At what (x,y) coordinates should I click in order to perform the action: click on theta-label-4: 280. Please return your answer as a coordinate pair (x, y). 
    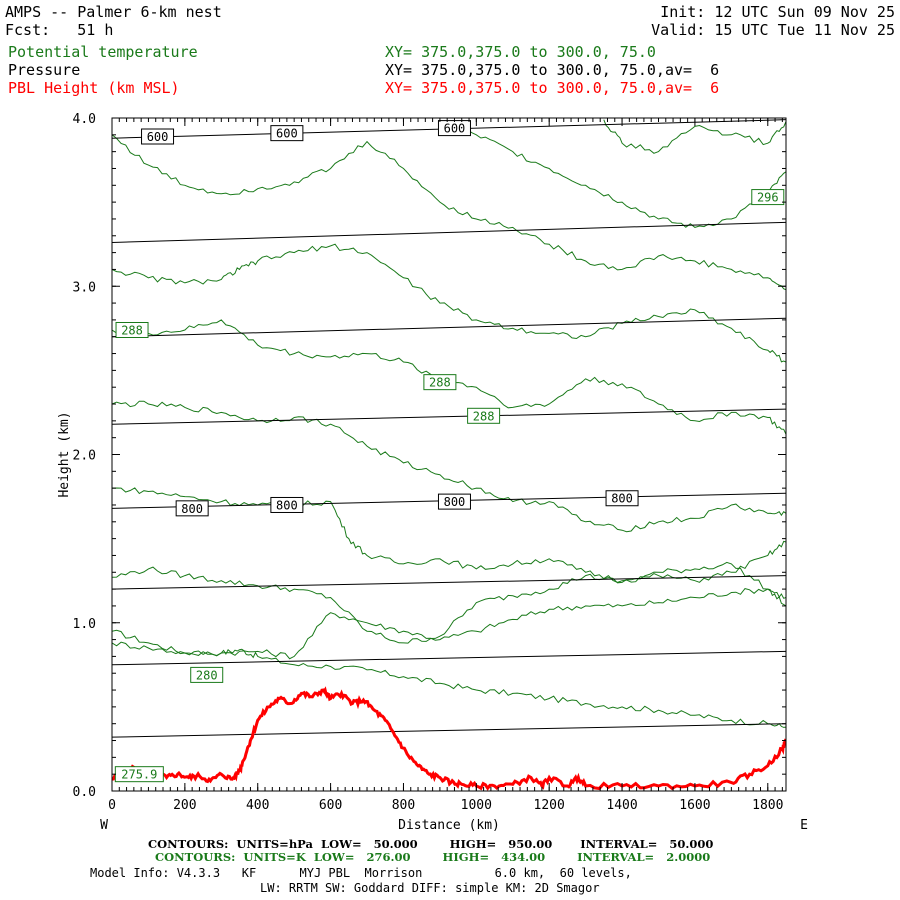
    Looking at the image, I should click on (207, 675).